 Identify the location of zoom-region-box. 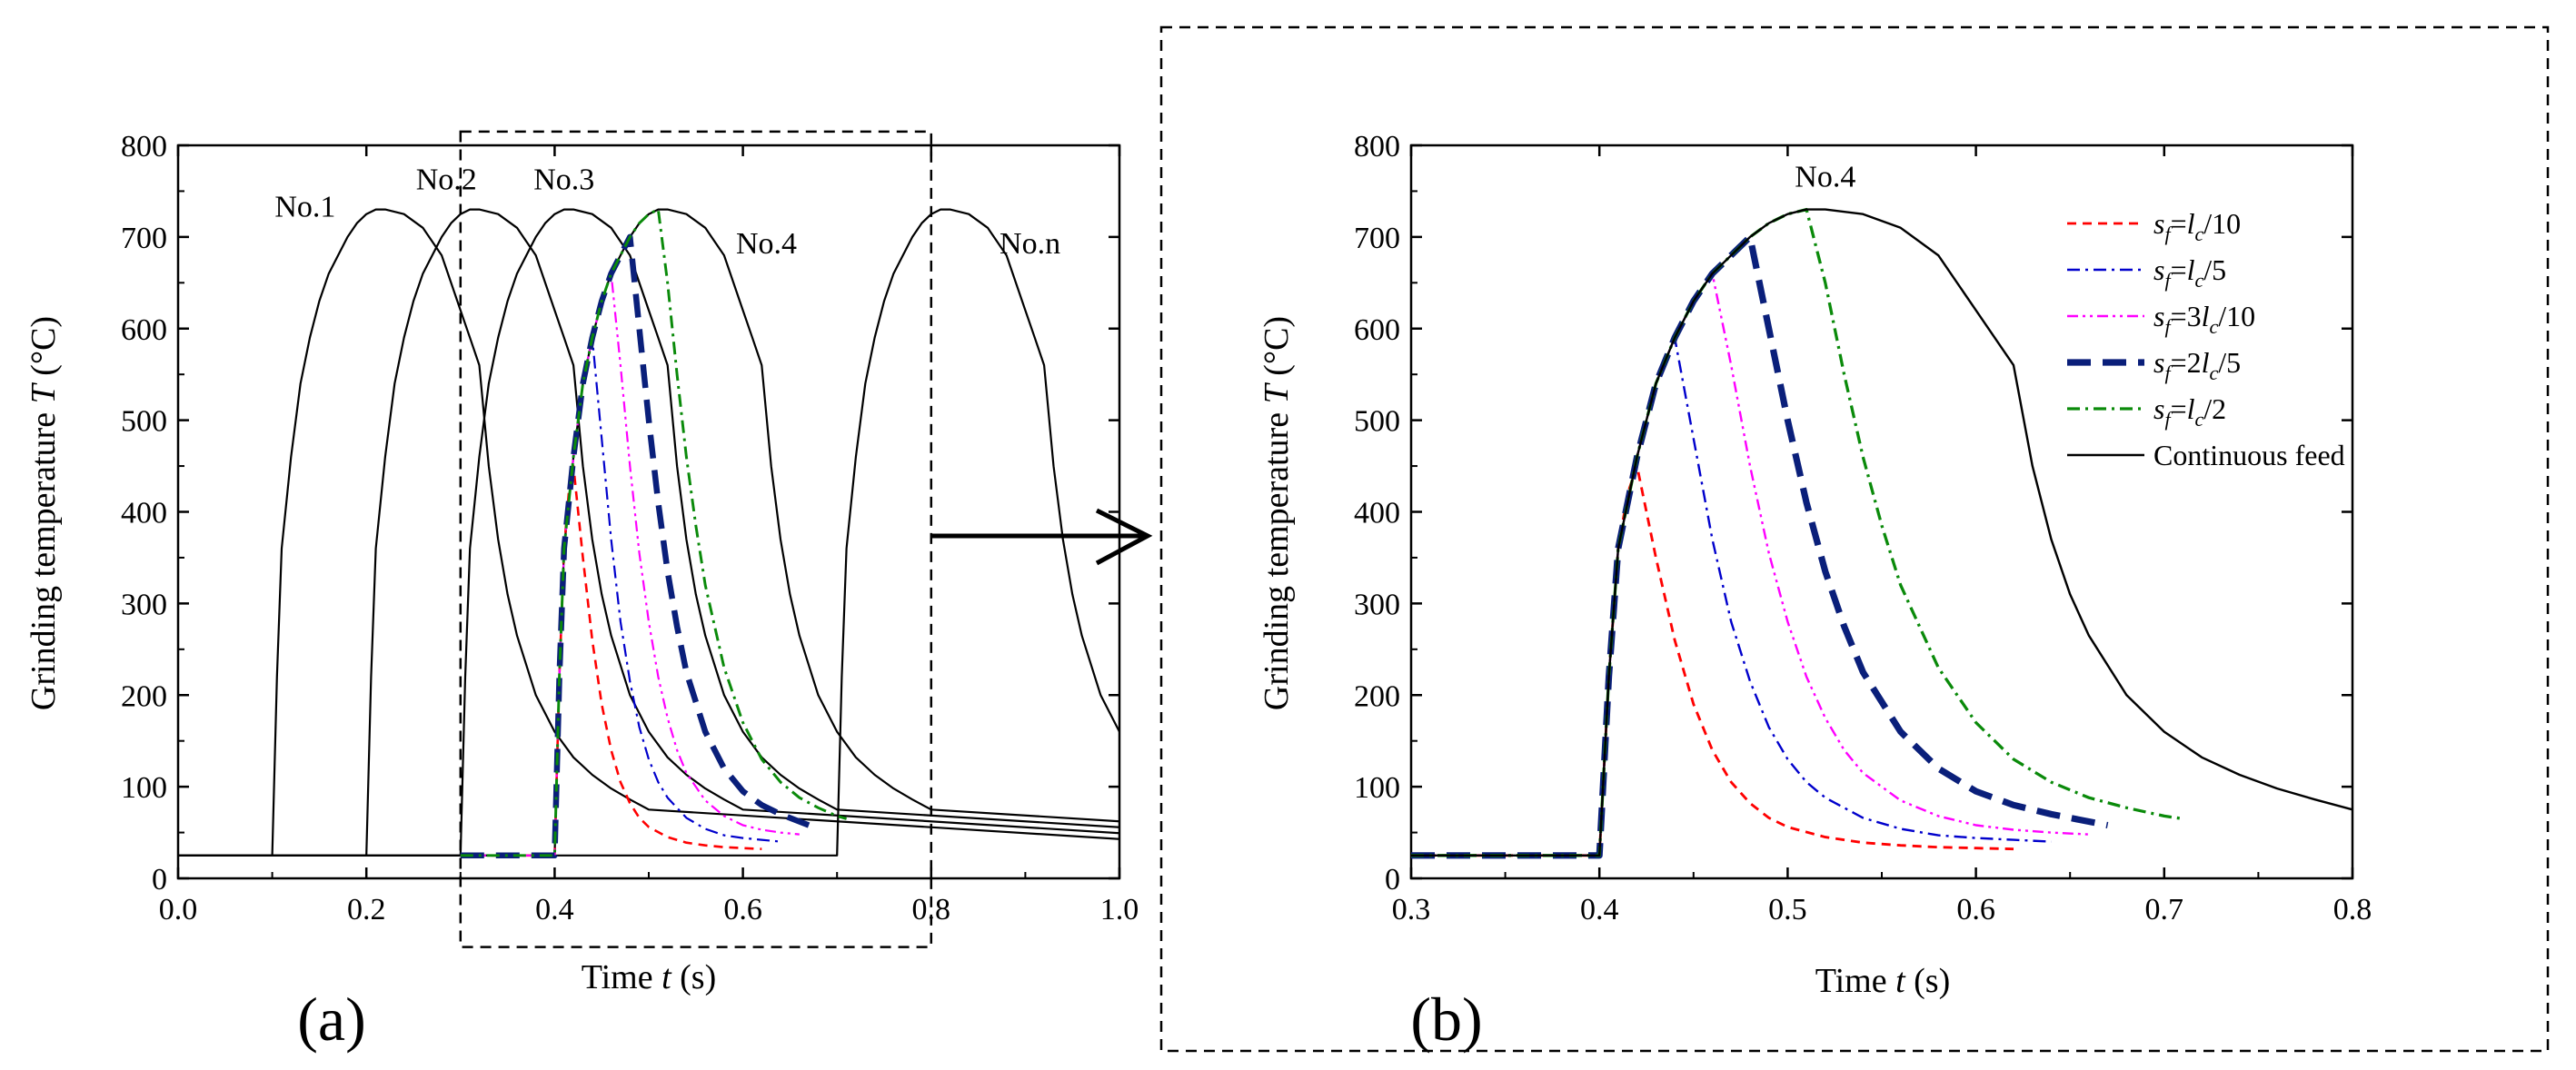
(696, 539).